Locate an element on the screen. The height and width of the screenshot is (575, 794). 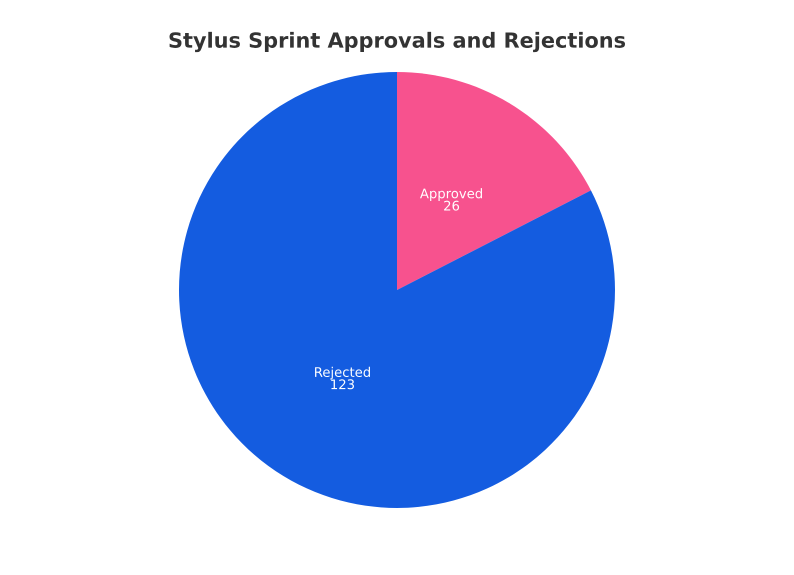
data-label: 123 is located at coordinates (342, 384).